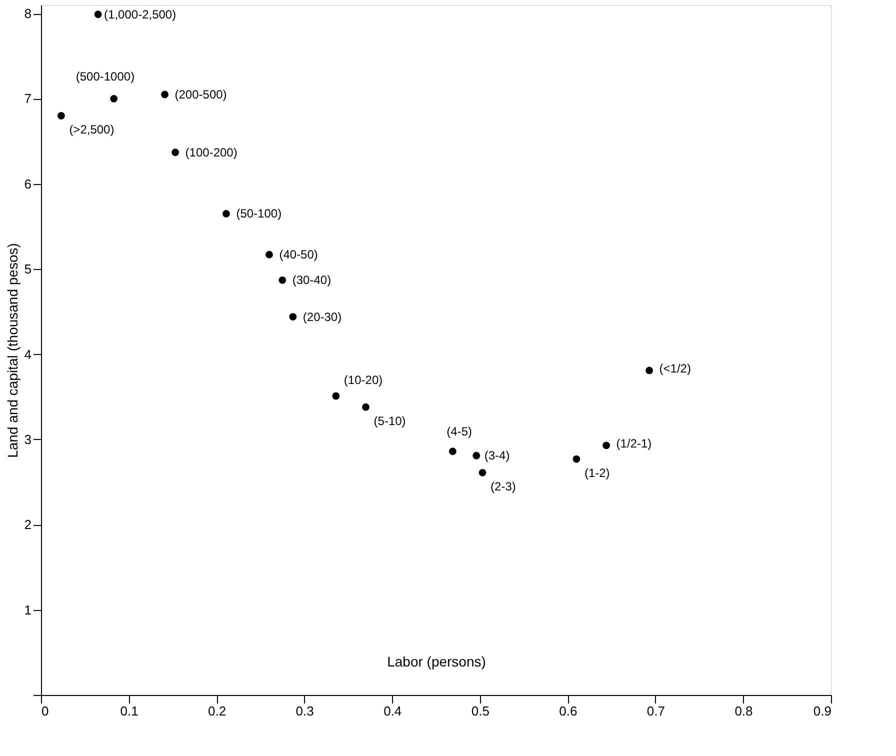  What do you see at coordinates (28, 269) in the screenshot?
I see `y-tick-label: 5` at bounding box center [28, 269].